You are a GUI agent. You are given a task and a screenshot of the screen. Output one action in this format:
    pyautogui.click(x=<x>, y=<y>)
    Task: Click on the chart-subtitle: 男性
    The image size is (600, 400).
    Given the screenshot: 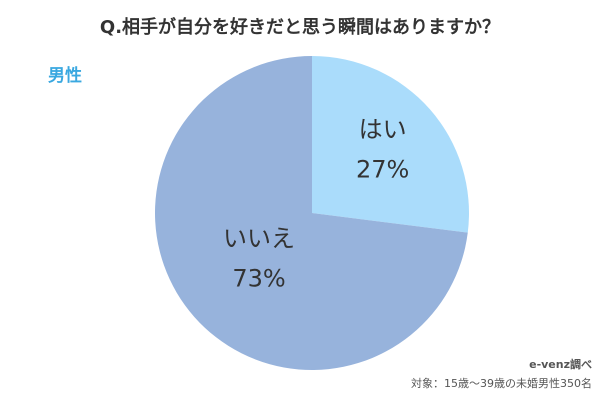 What is the action you would take?
    pyautogui.click(x=65, y=75)
    